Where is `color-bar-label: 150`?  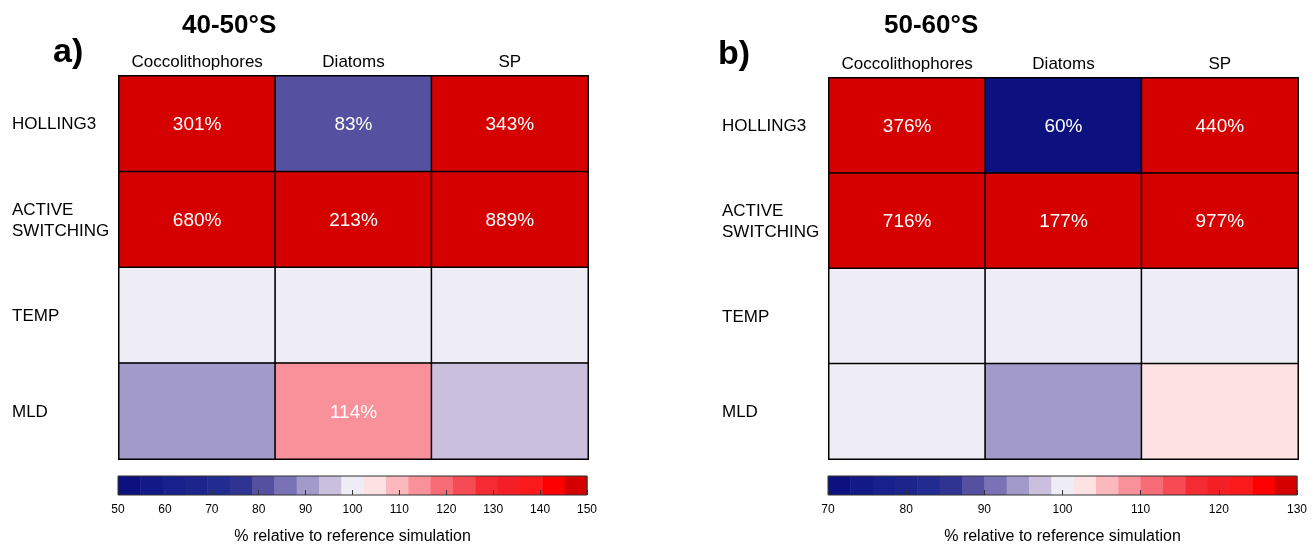 color-bar-label: 150 is located at coordinates (587, 509).